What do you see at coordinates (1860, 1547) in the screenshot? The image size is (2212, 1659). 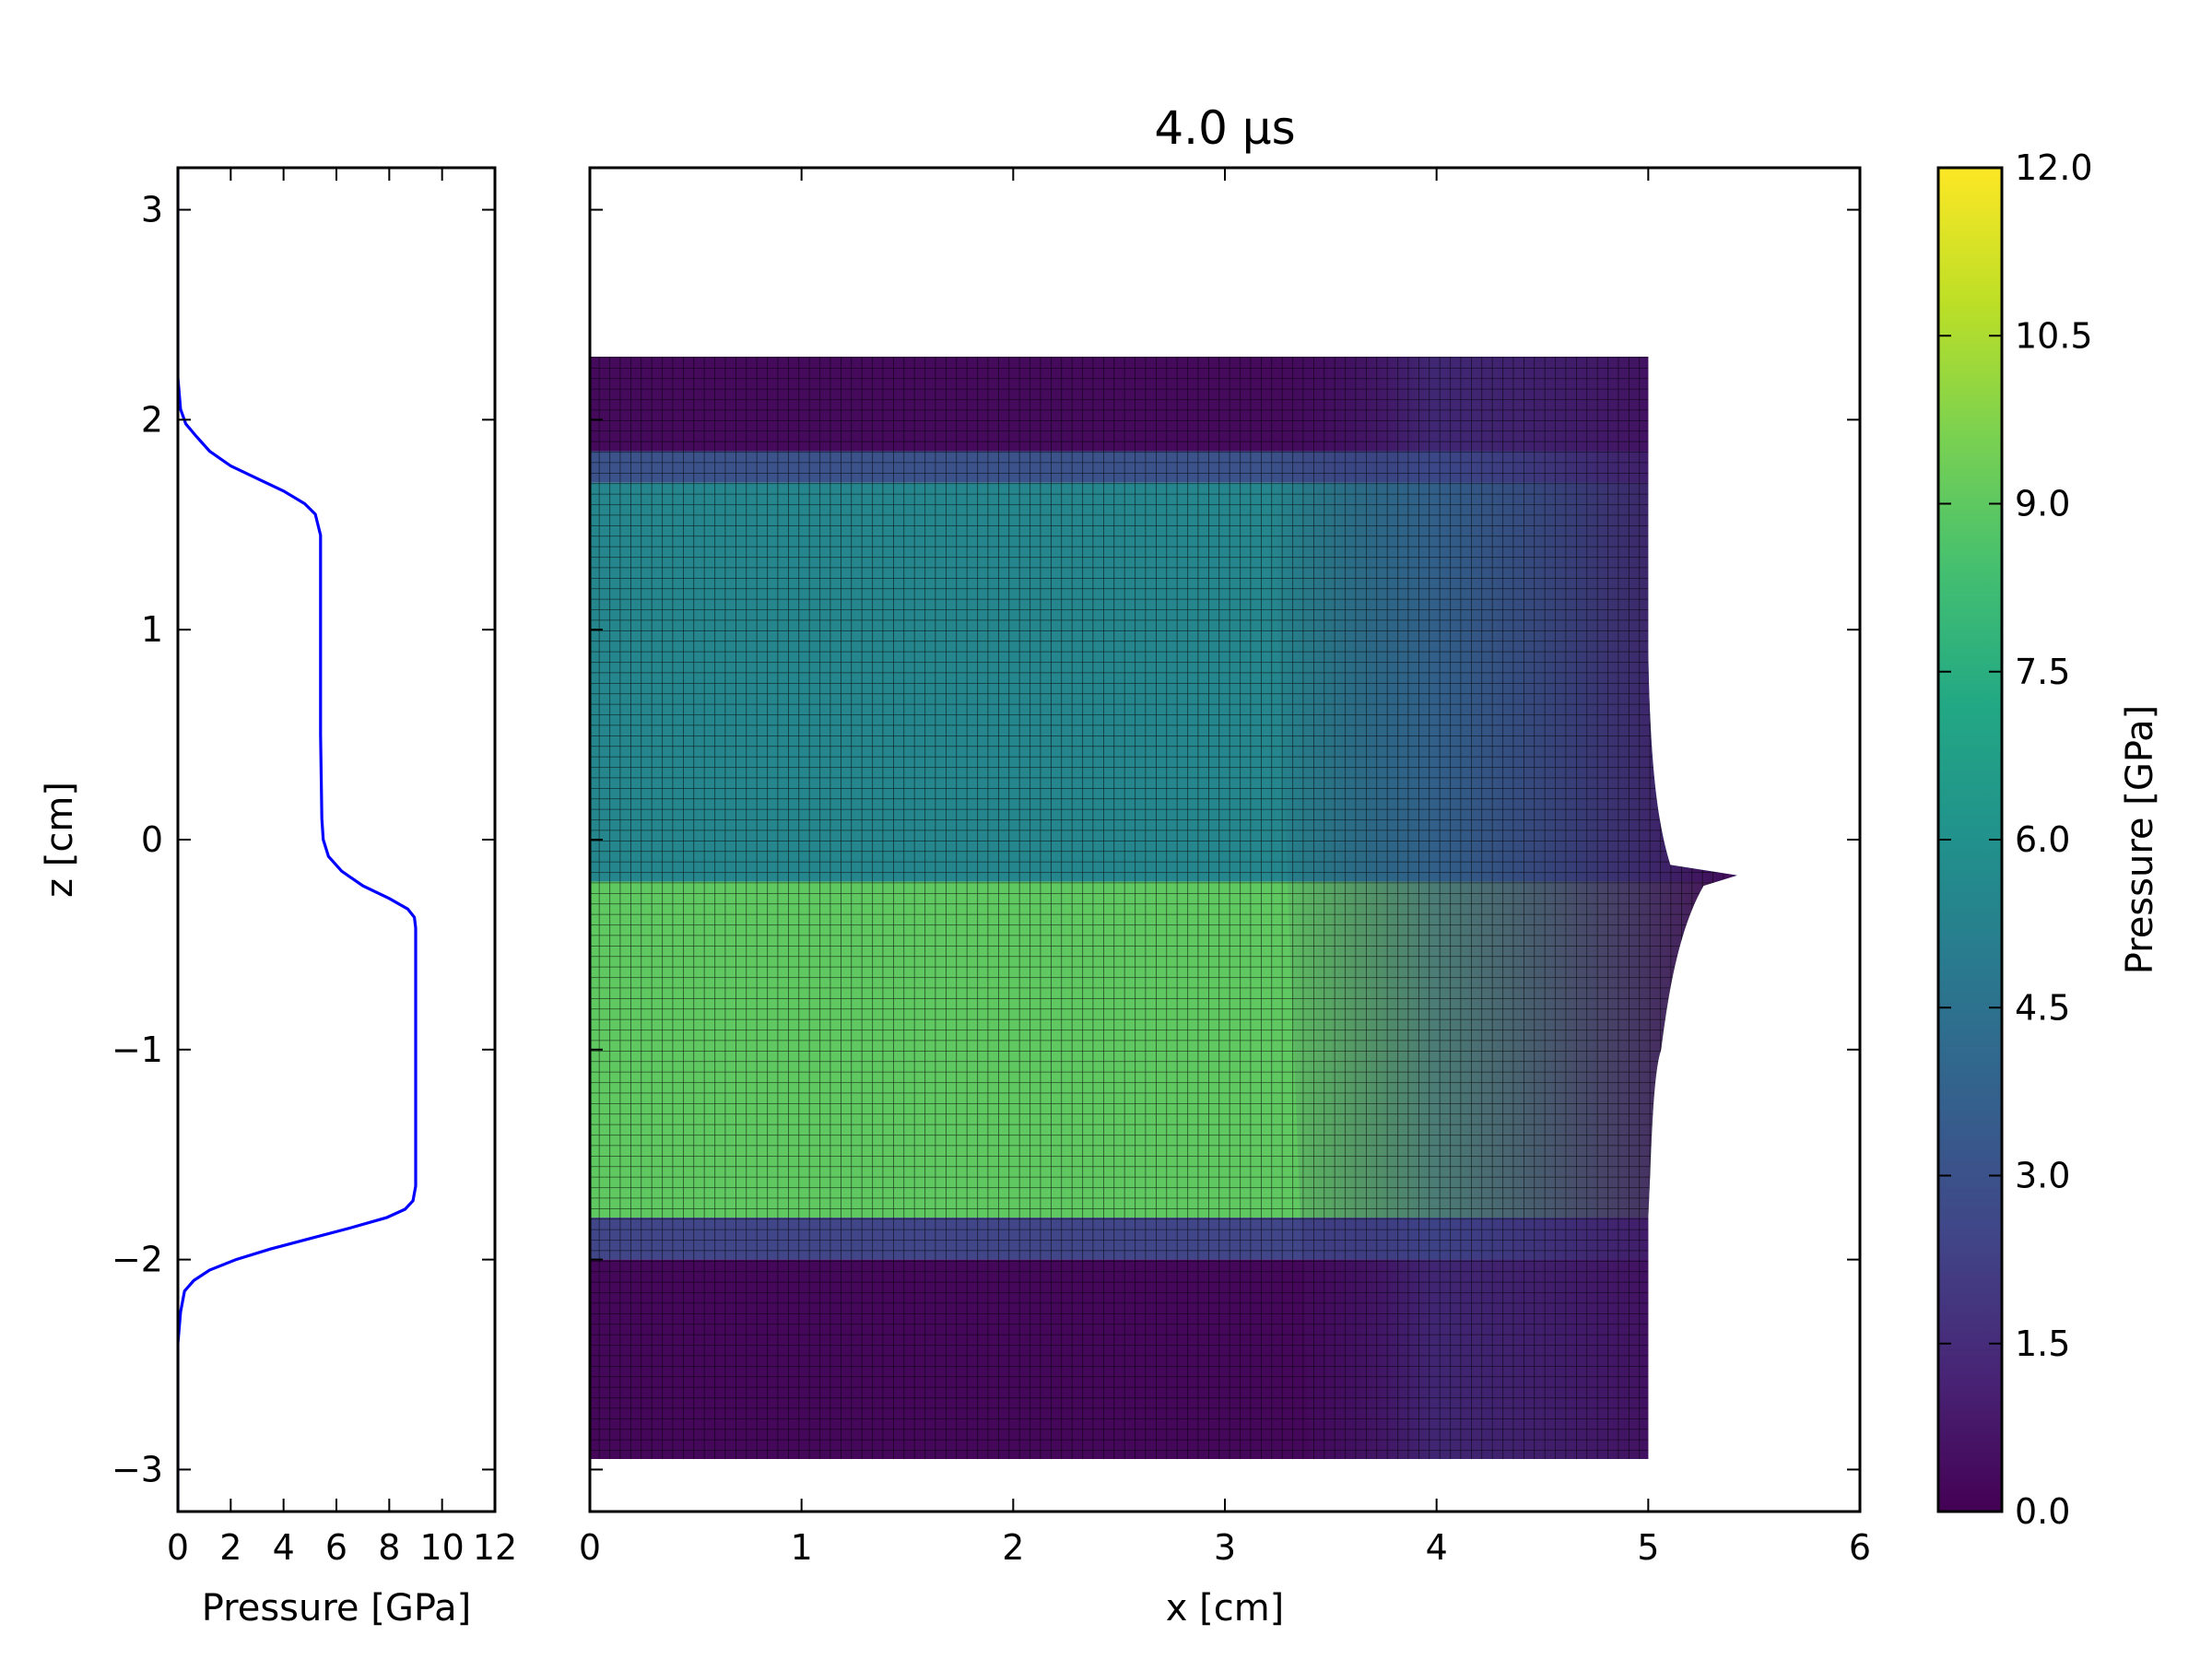 I see `field-x-tick-label: 6` at bounding box center [1860, 1547].